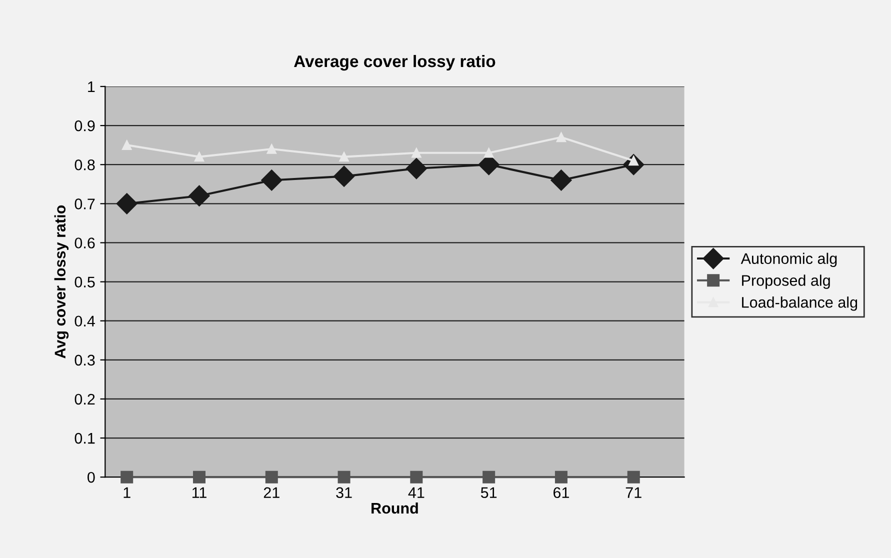 The image size is (891, 558). I want to click on y-tick-label: 0.7, so click(84, 204).